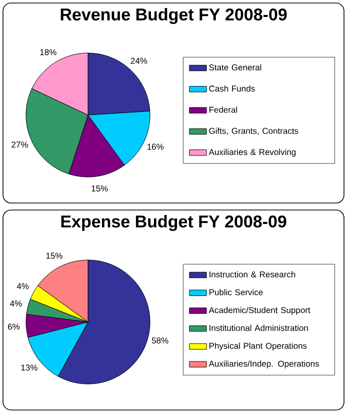 This screenshot has height=413, width=347. Describe the element at coordinates (155, 147) in the screenshot. I see `data-label: 16%` at that location.